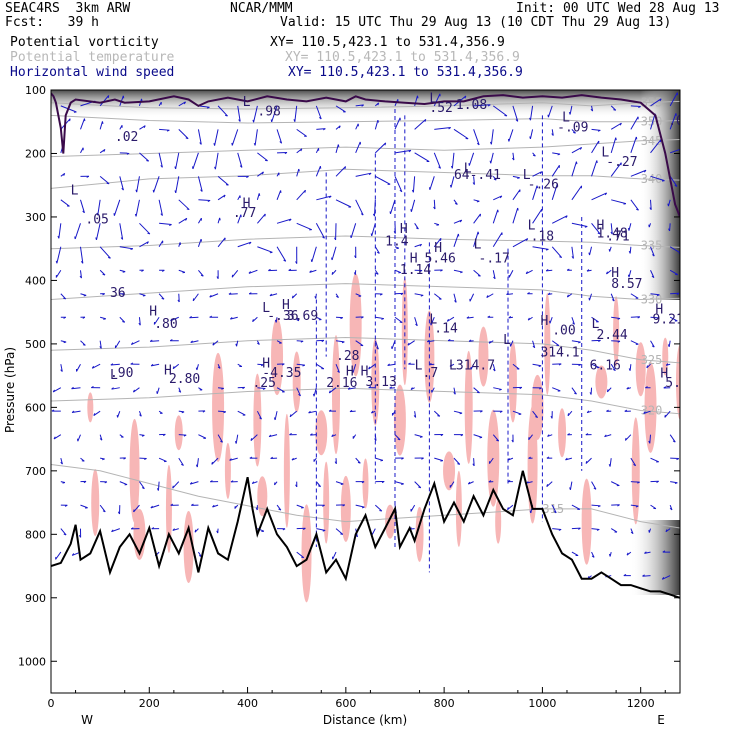 The height and width of the screenshot is (740, 740). What do you see at coordinates (605, 365) in the screenshot?
I see `extremum-label: 6.16` at bounding box center [605, 365].